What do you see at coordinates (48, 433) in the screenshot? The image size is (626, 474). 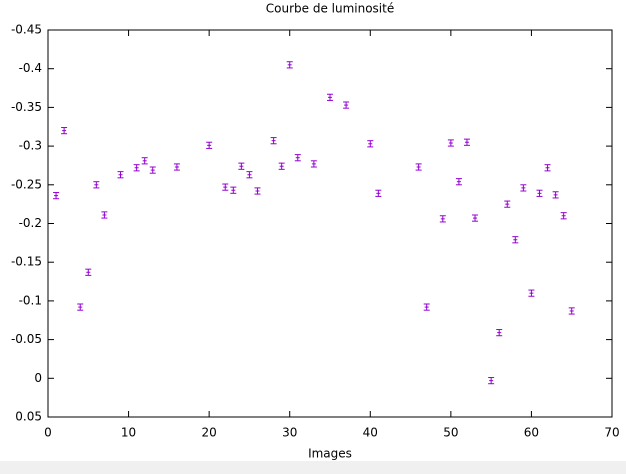 I see `x-tick-label: 0` at bounding box center [48, 433].